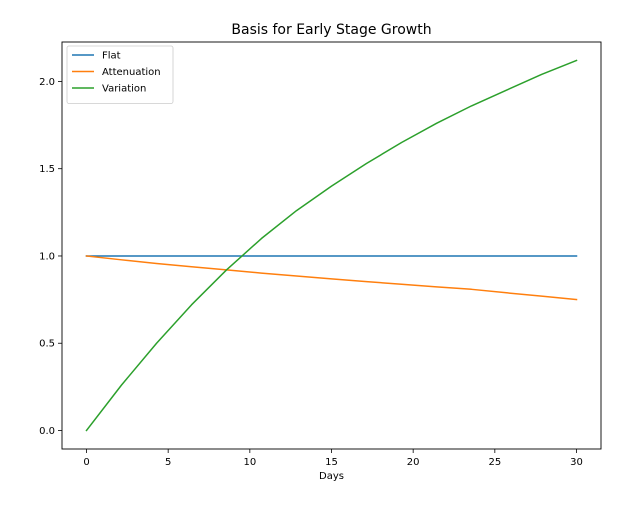  I want to click on x-tick-label: 10, so click(249, 462).